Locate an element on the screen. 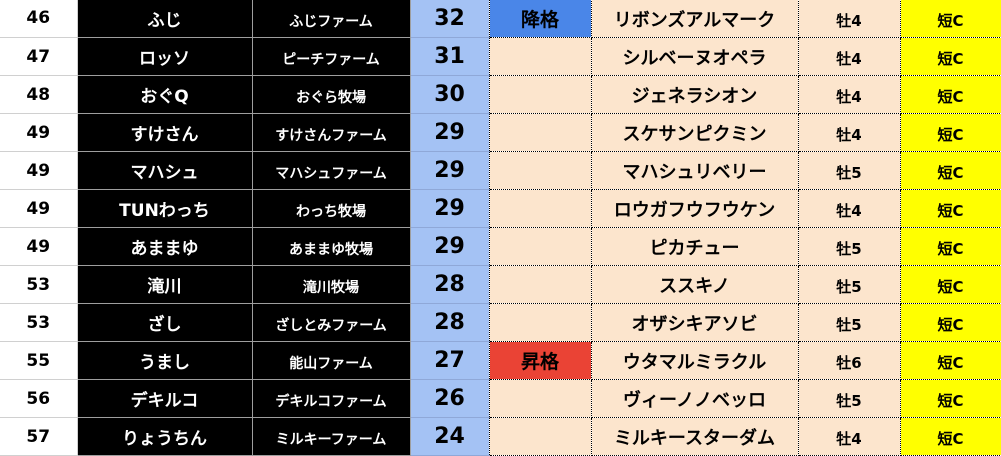 The image size is (1001, 456). owner-name-cell: ふじ is located at coordinates (164, 19).